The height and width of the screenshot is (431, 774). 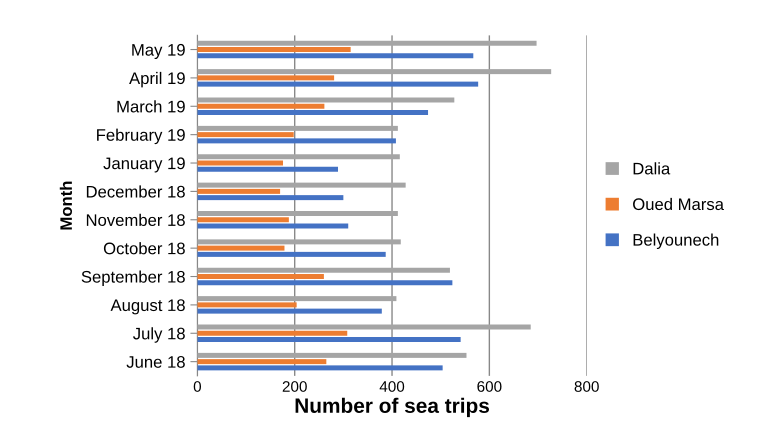 What do you see at coordinates (393, 408) in the screenshot?
I see `x-axis-title: Number of sea trips` at bounding box center [393, 408].